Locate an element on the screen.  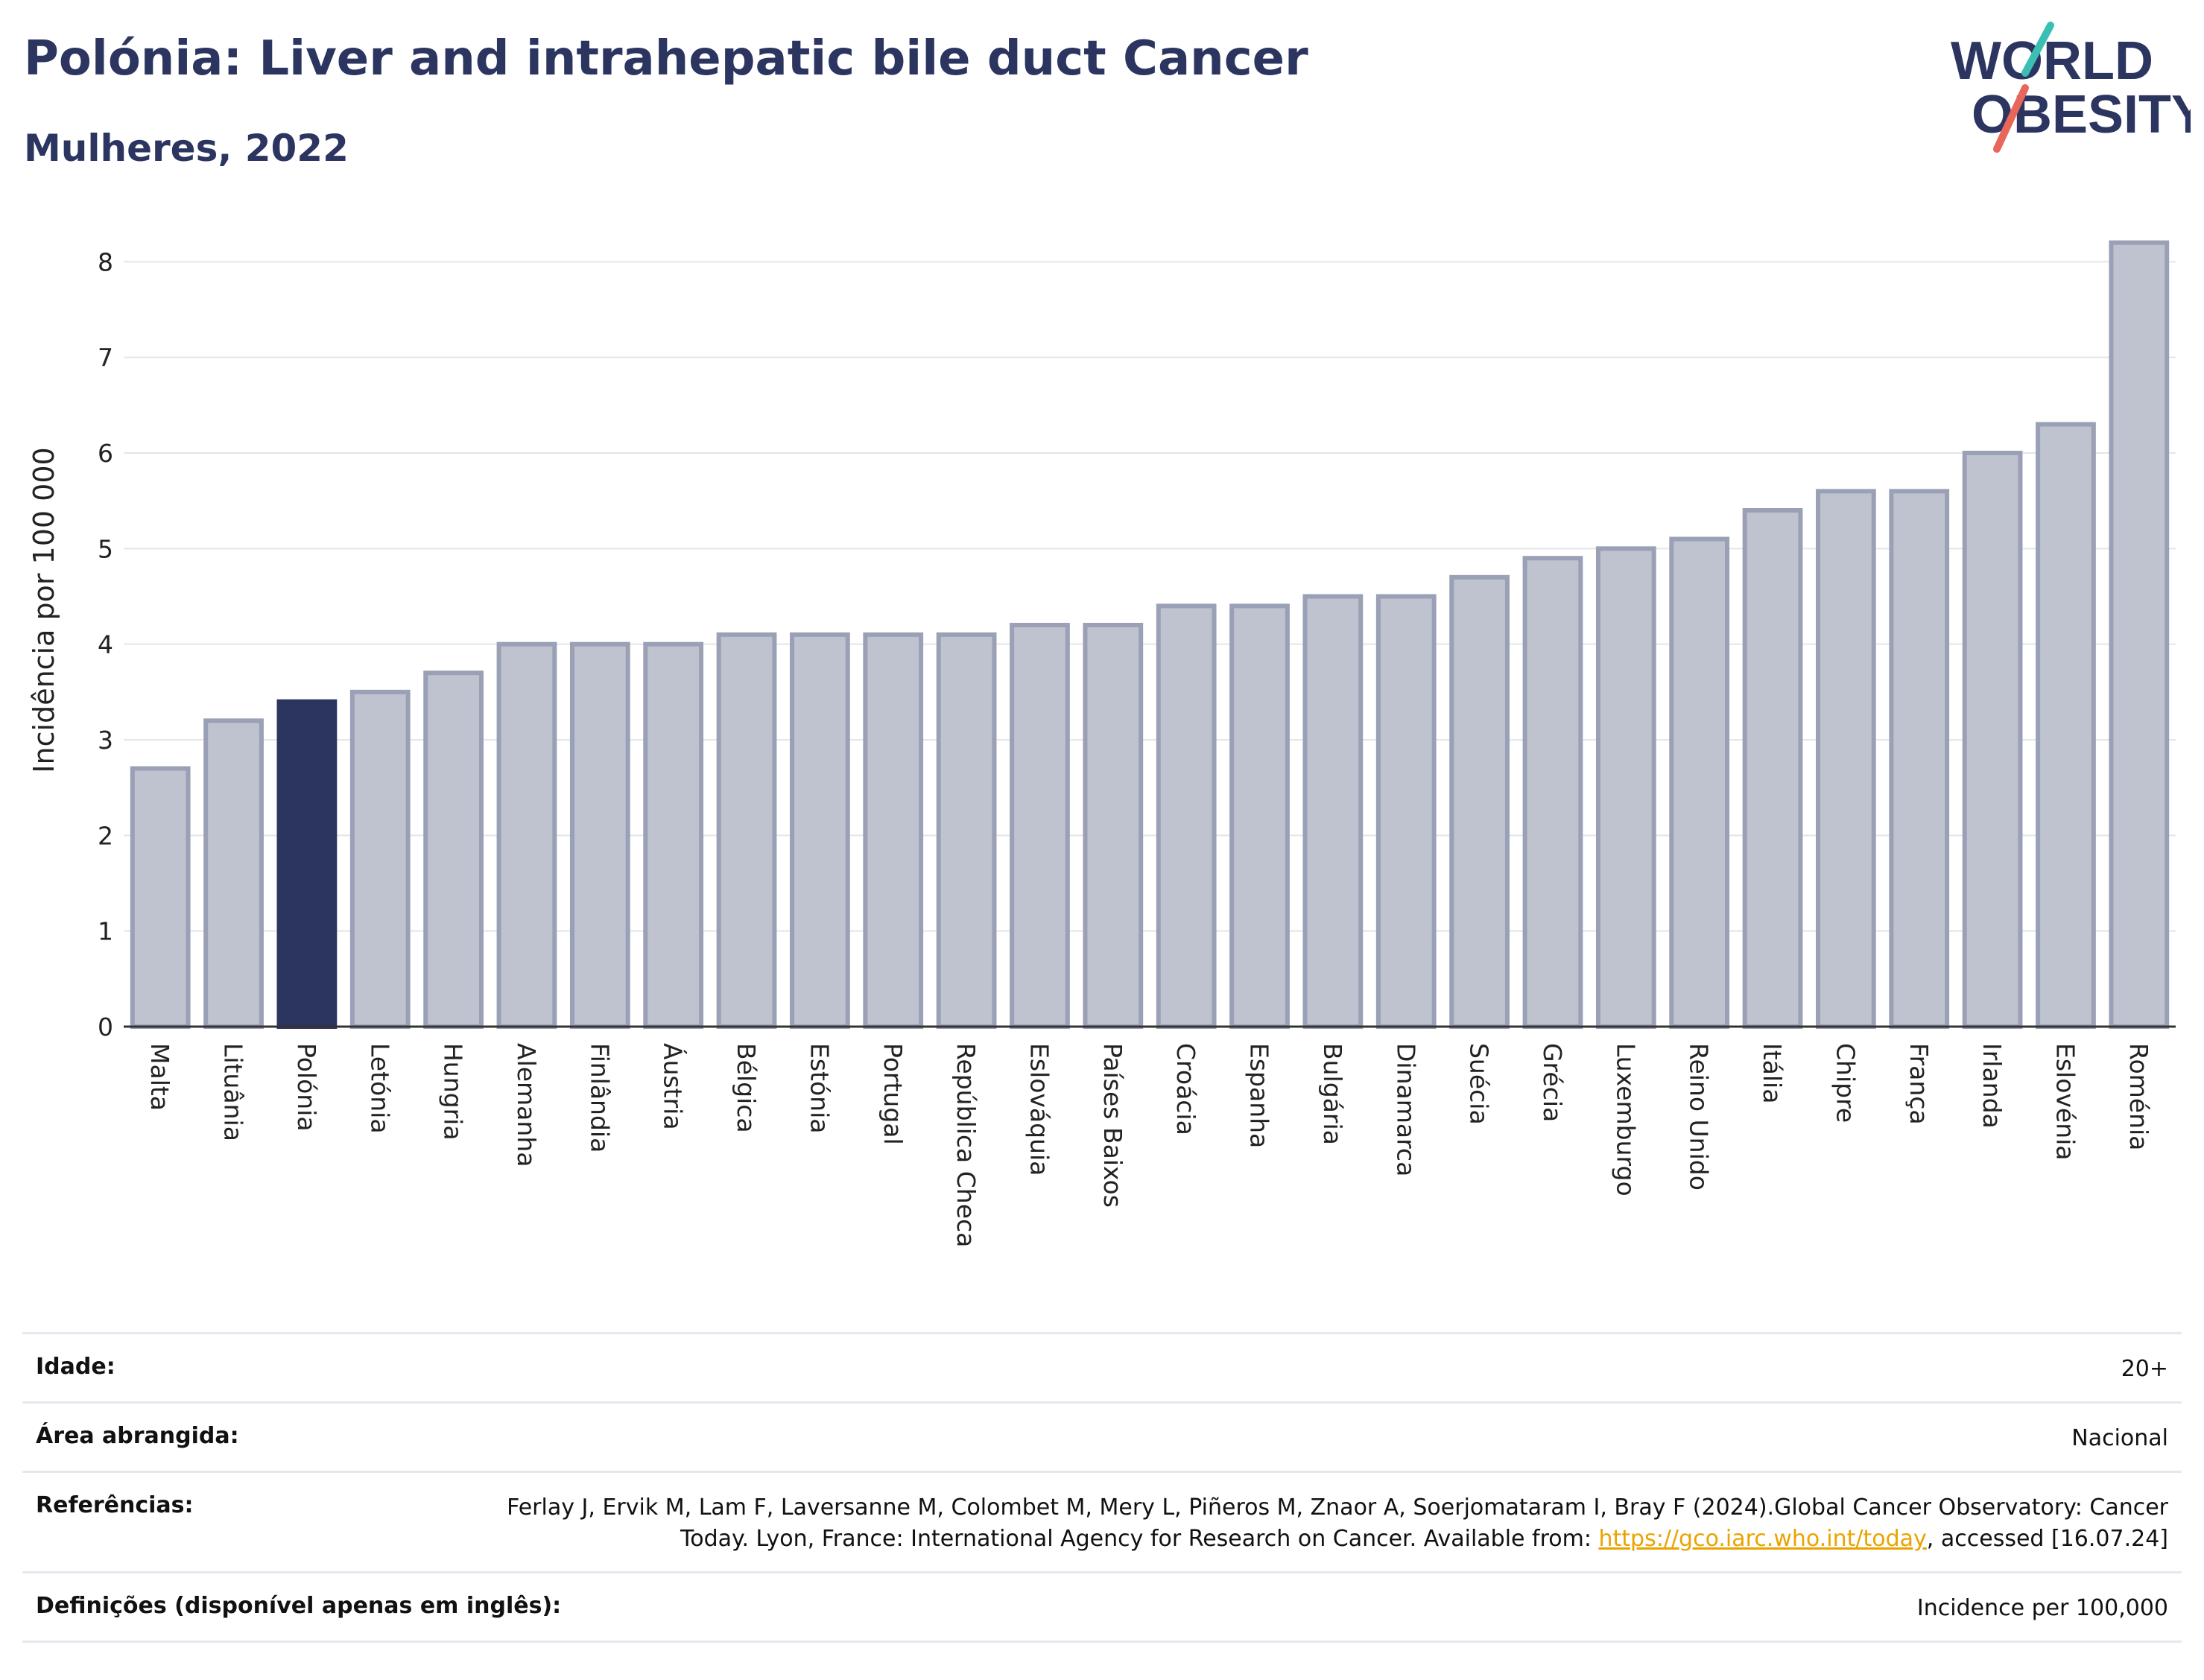
y-tick-label: 6 is located at coordinates (105, 453).